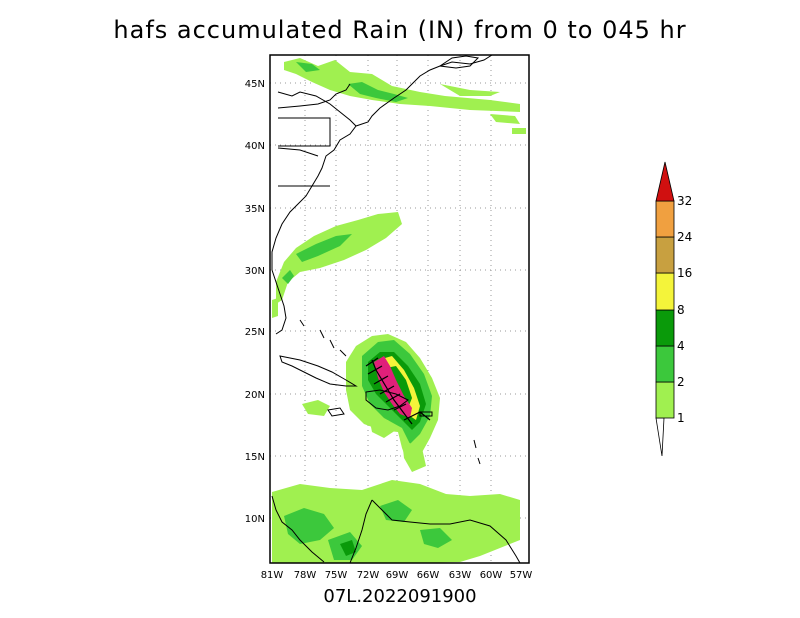  Describe the element at coordinates (681, 346) in the screenshot. I see `colorbar-label: 4` at that location.